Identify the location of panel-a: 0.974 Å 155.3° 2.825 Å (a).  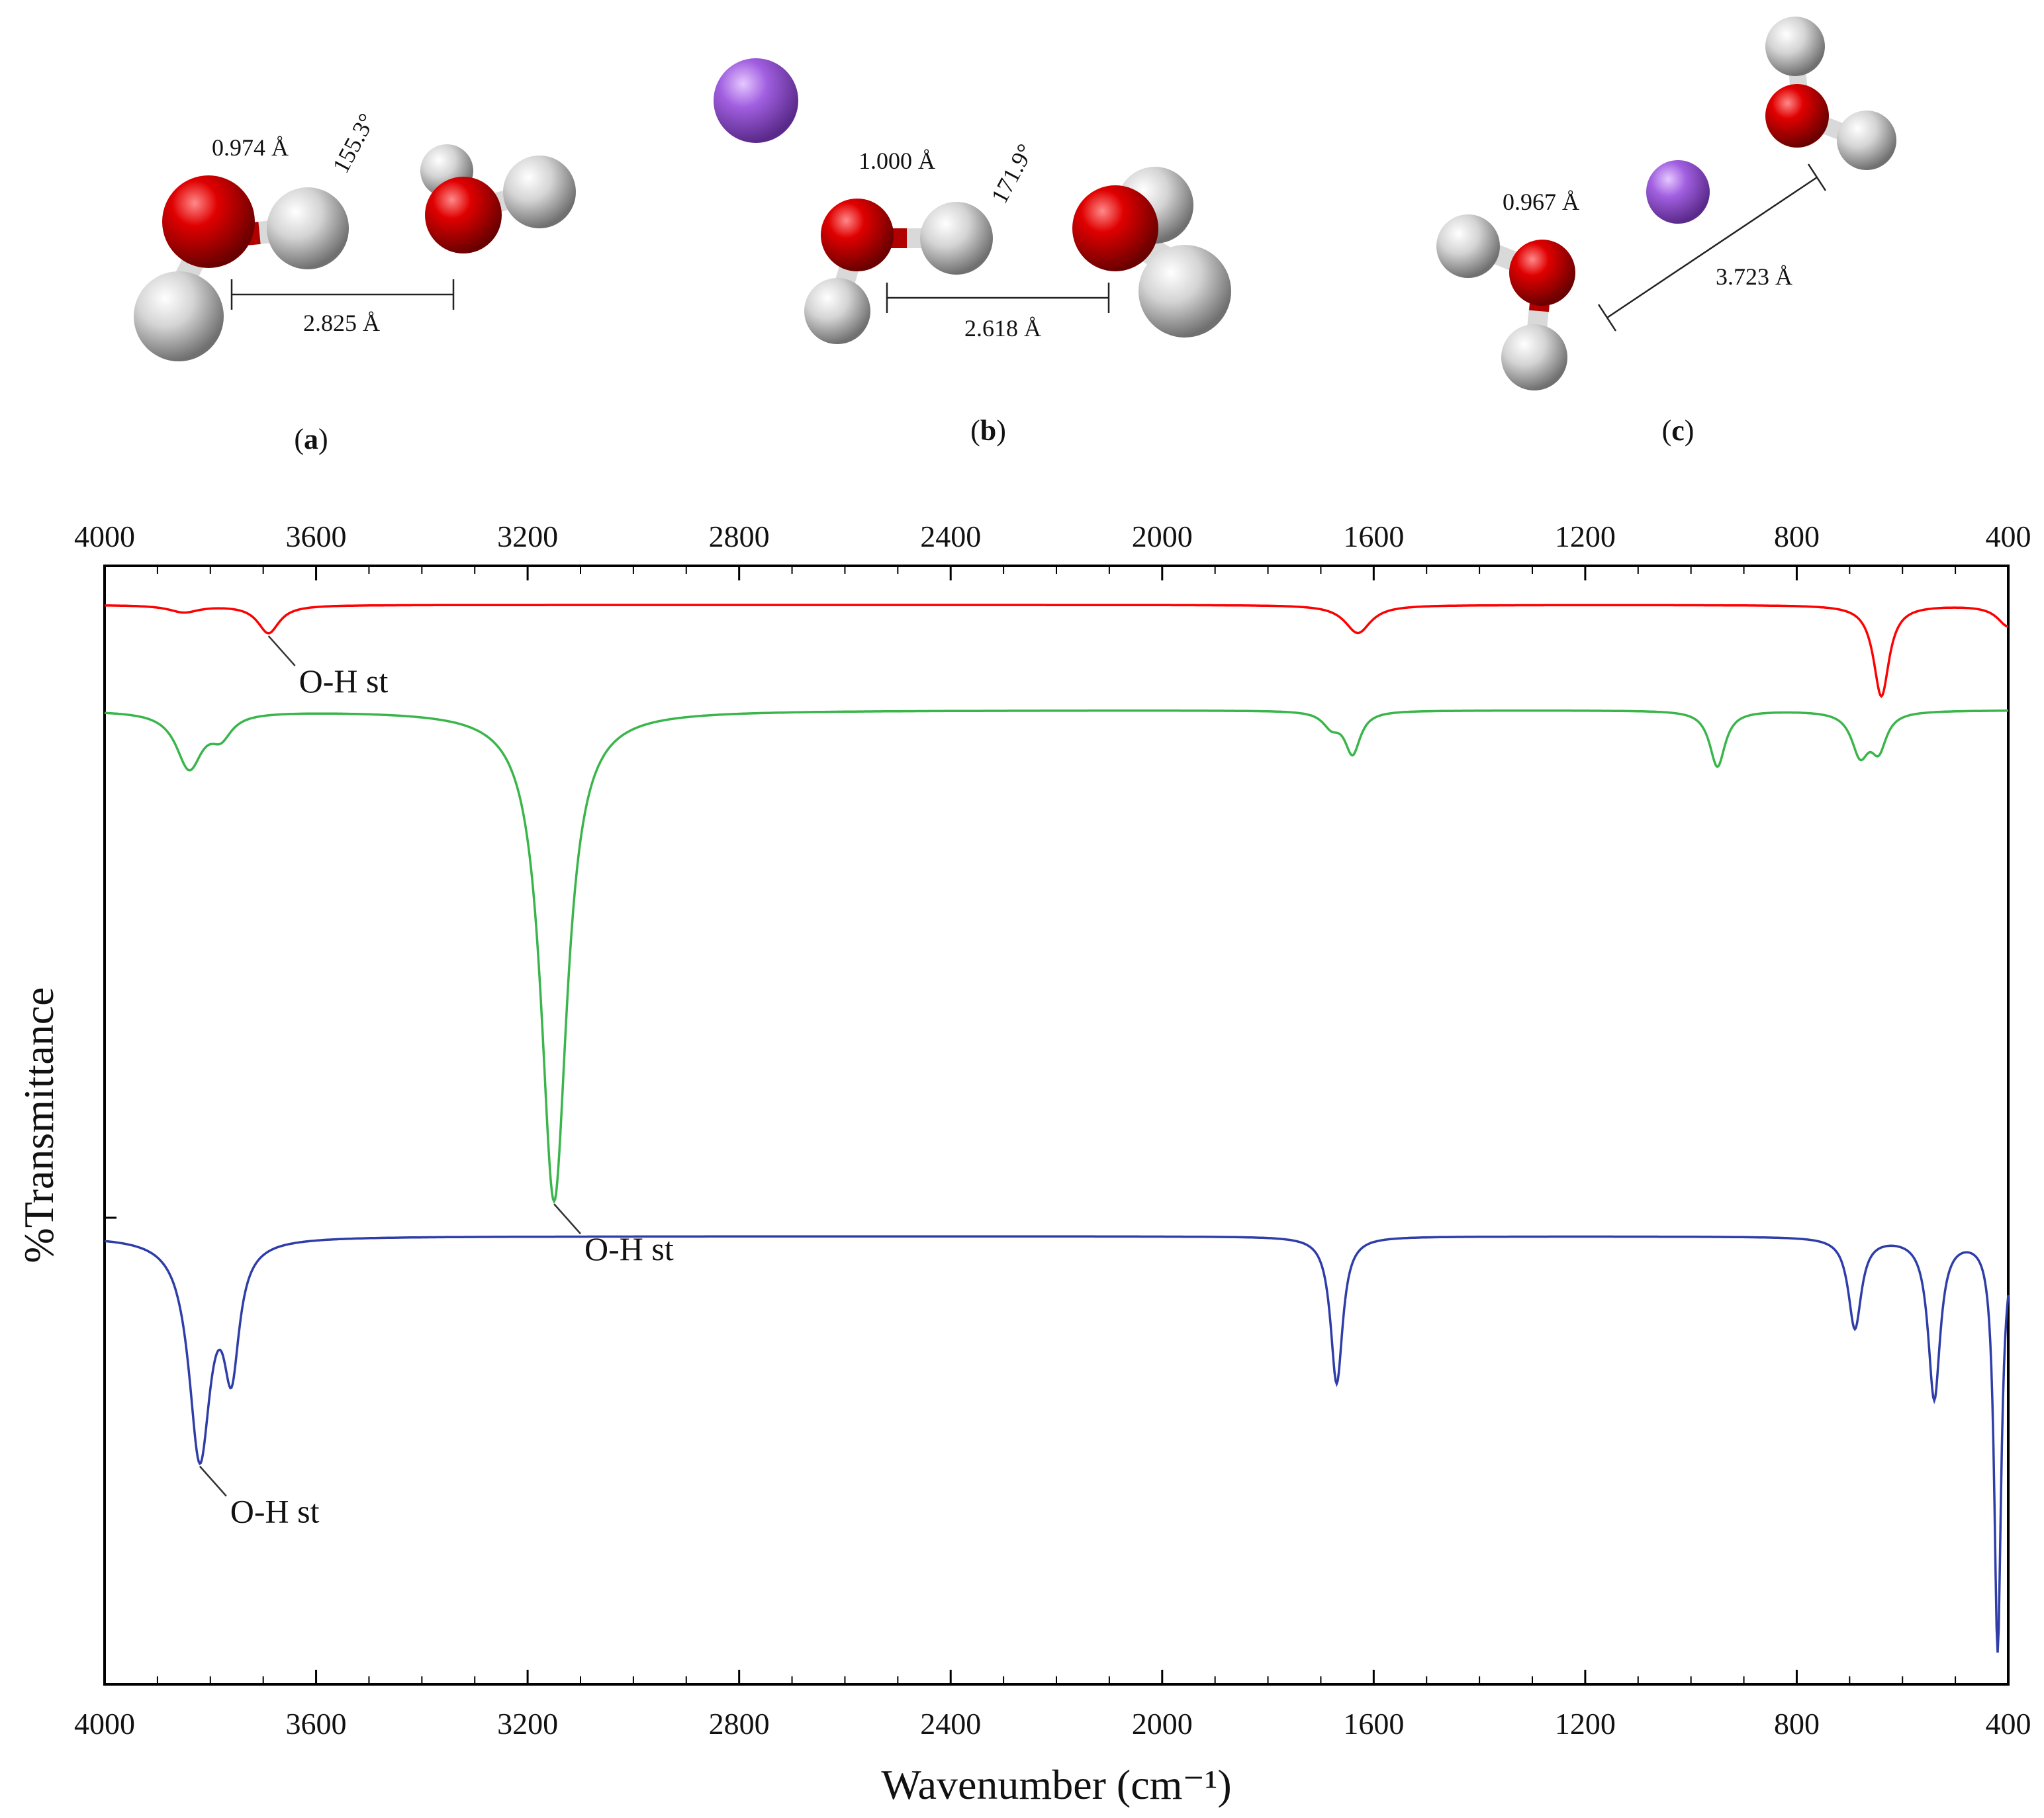
(355, 282).